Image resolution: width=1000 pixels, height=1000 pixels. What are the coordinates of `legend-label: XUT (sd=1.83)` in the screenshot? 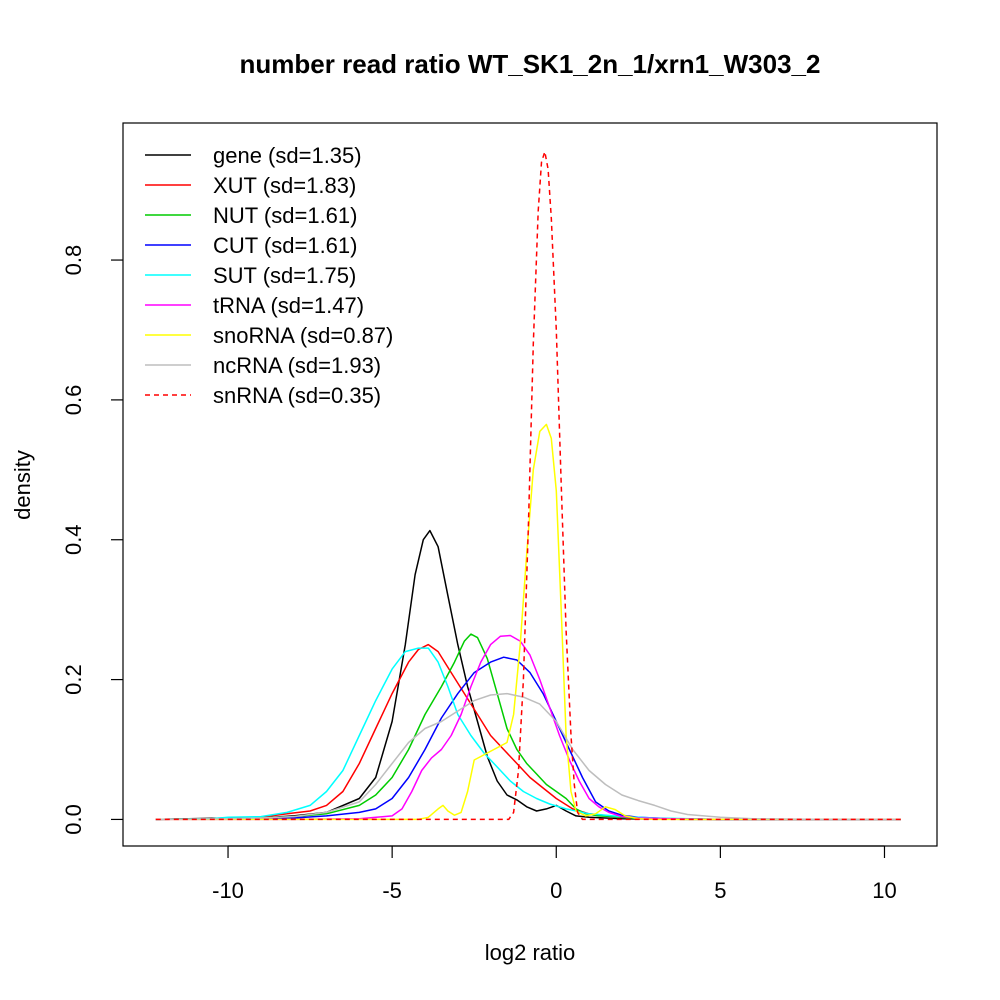 It's located at (284, 185).